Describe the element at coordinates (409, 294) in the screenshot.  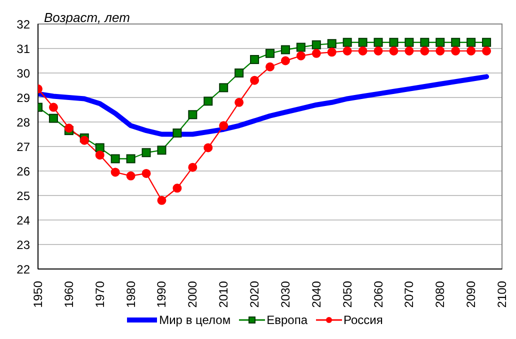
I see `x-tick-label: 2070` at that location.